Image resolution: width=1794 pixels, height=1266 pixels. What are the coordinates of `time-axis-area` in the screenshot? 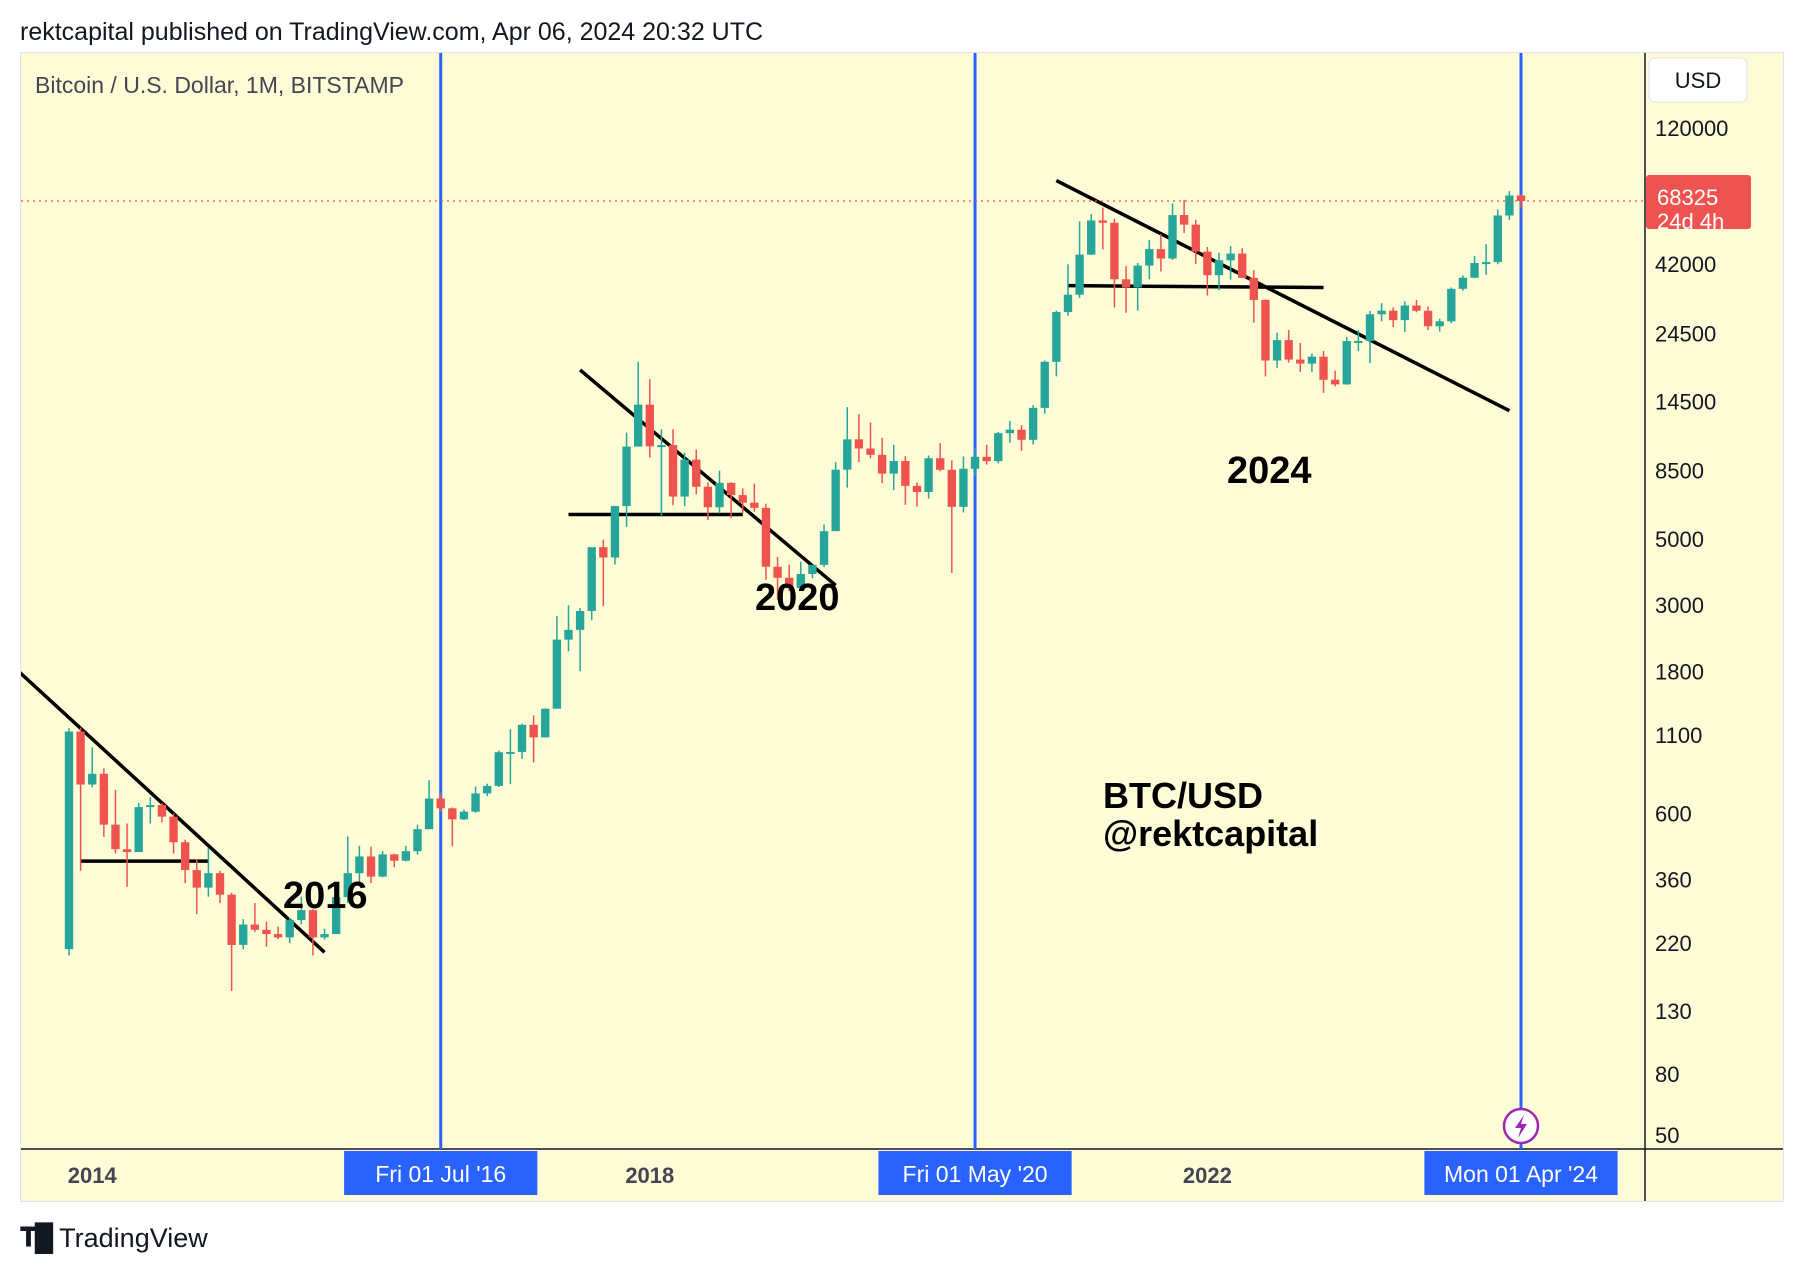 It's located at (833, 1175).